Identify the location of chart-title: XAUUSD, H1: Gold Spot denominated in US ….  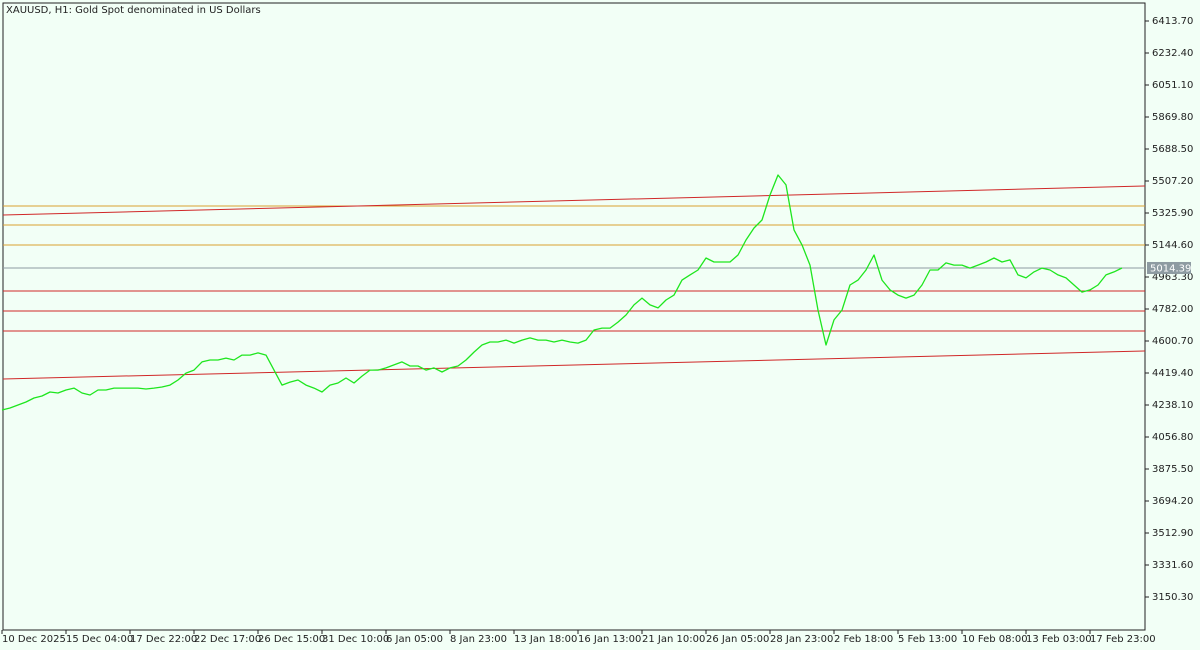
(133, 10).